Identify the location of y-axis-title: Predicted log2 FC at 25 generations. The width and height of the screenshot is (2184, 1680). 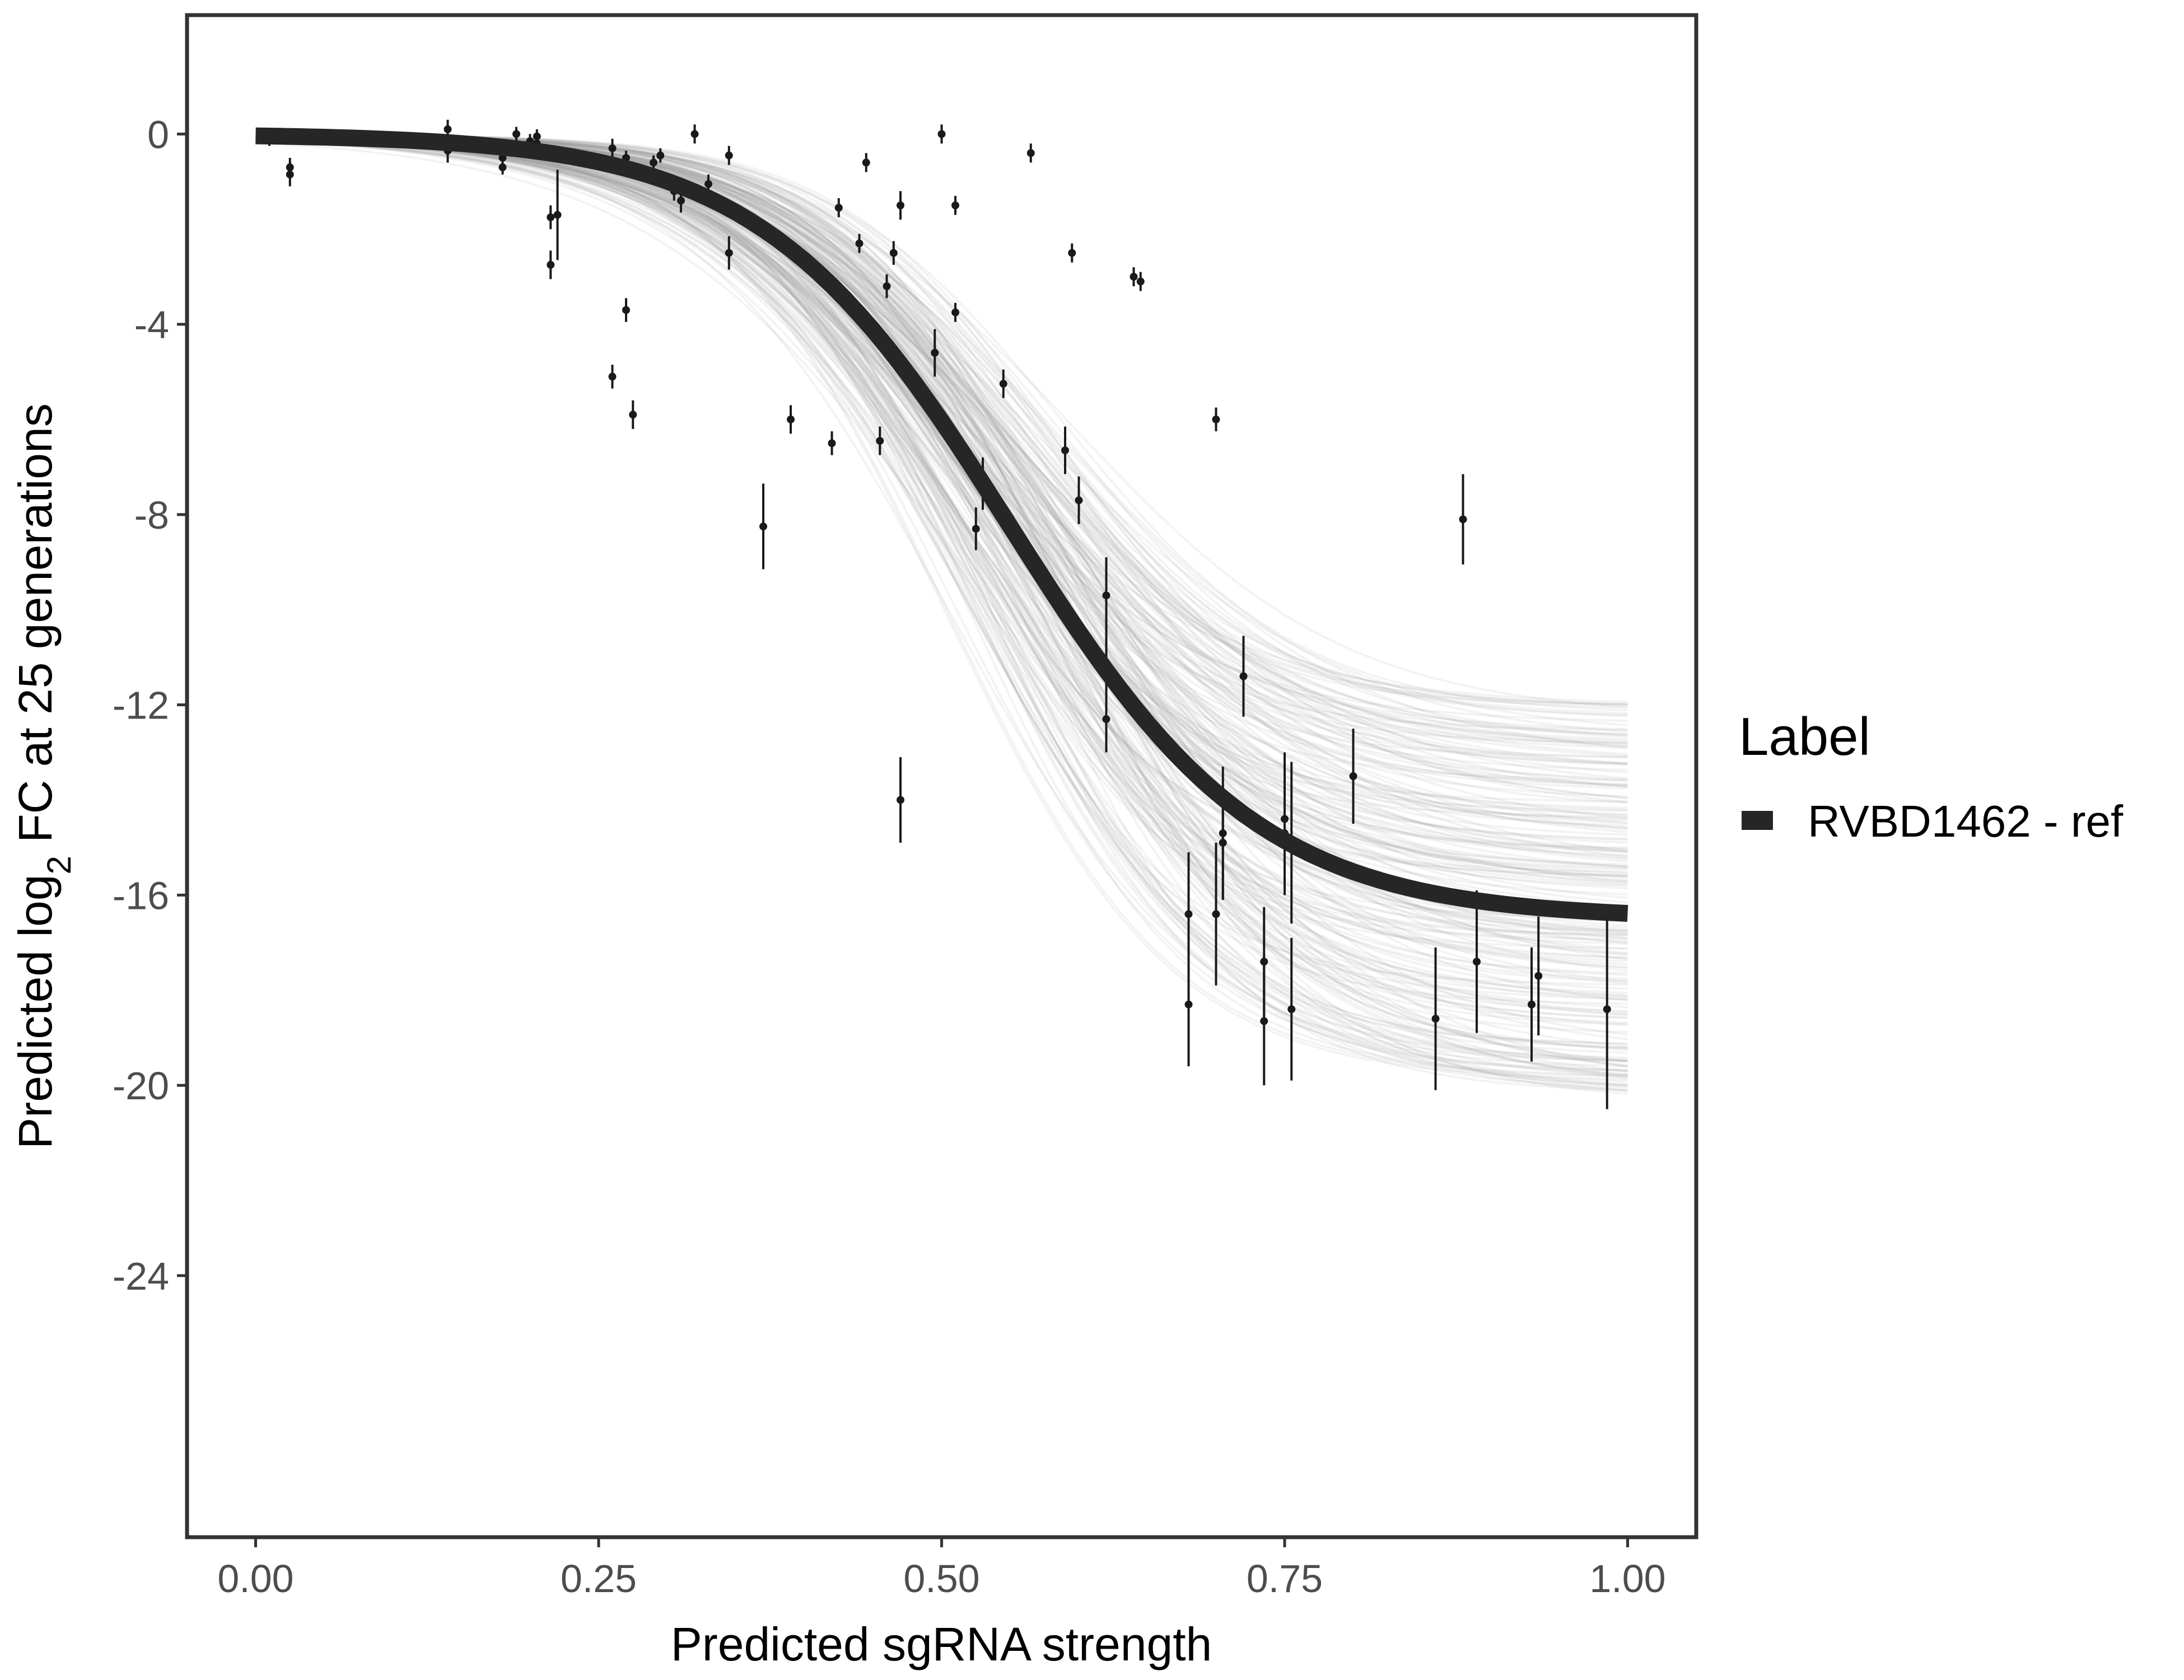
(44, 776).